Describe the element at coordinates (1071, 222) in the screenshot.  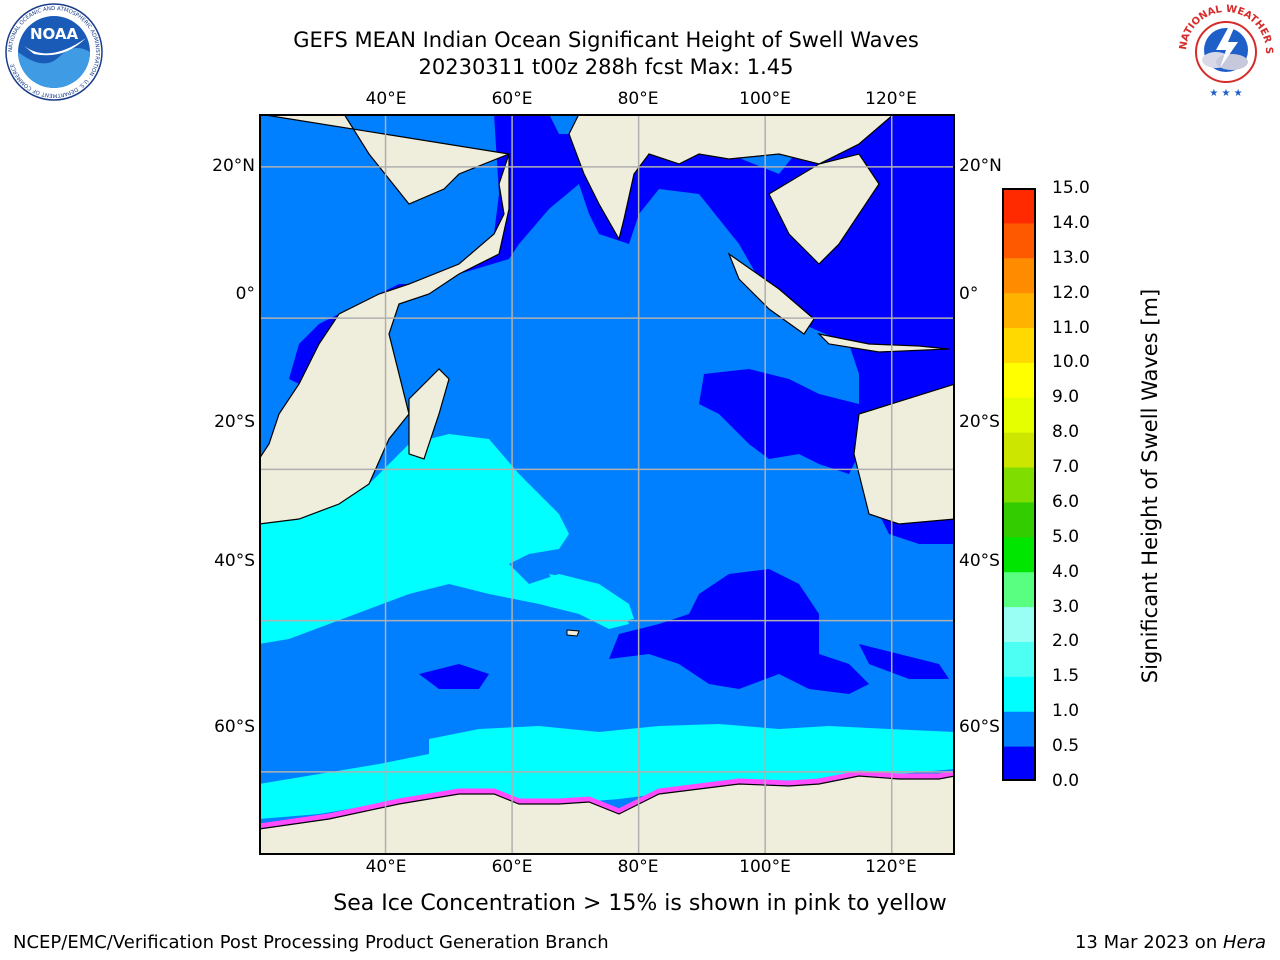
I see `colorbar-tick-label: 14.0` at that location.